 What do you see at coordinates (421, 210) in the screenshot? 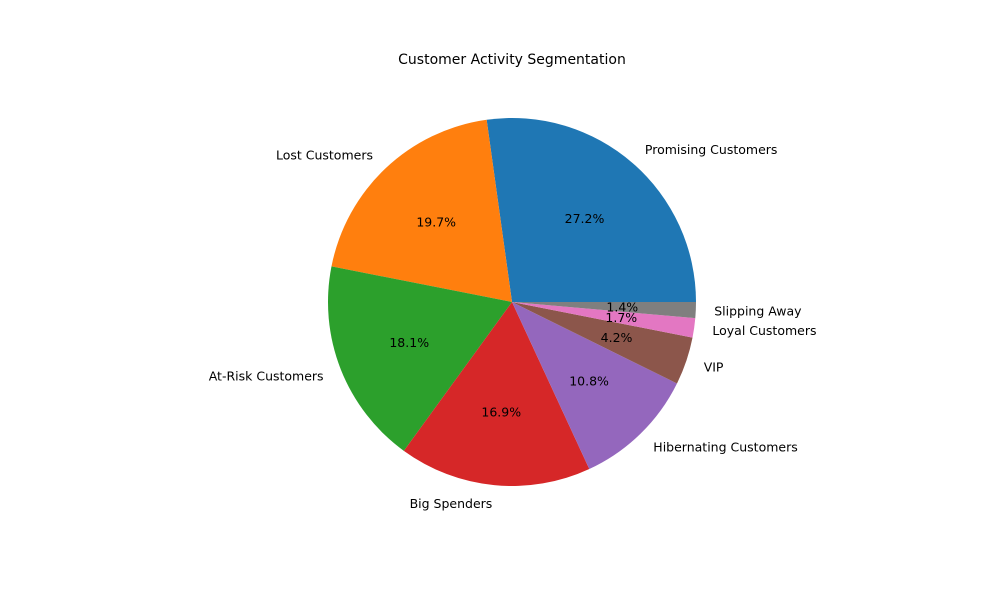
I see `pie-slice-lost-customers` at bounding box center [421, 210].